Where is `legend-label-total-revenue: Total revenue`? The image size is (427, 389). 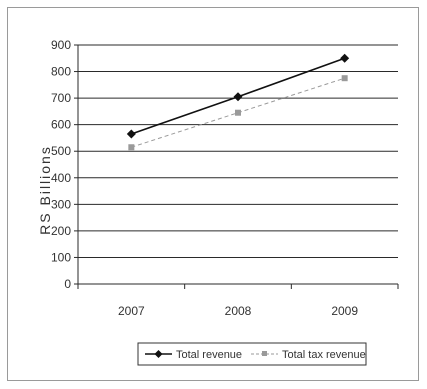
legend-label-total-revenue: Total revenue is located at coordinates (209, 355).